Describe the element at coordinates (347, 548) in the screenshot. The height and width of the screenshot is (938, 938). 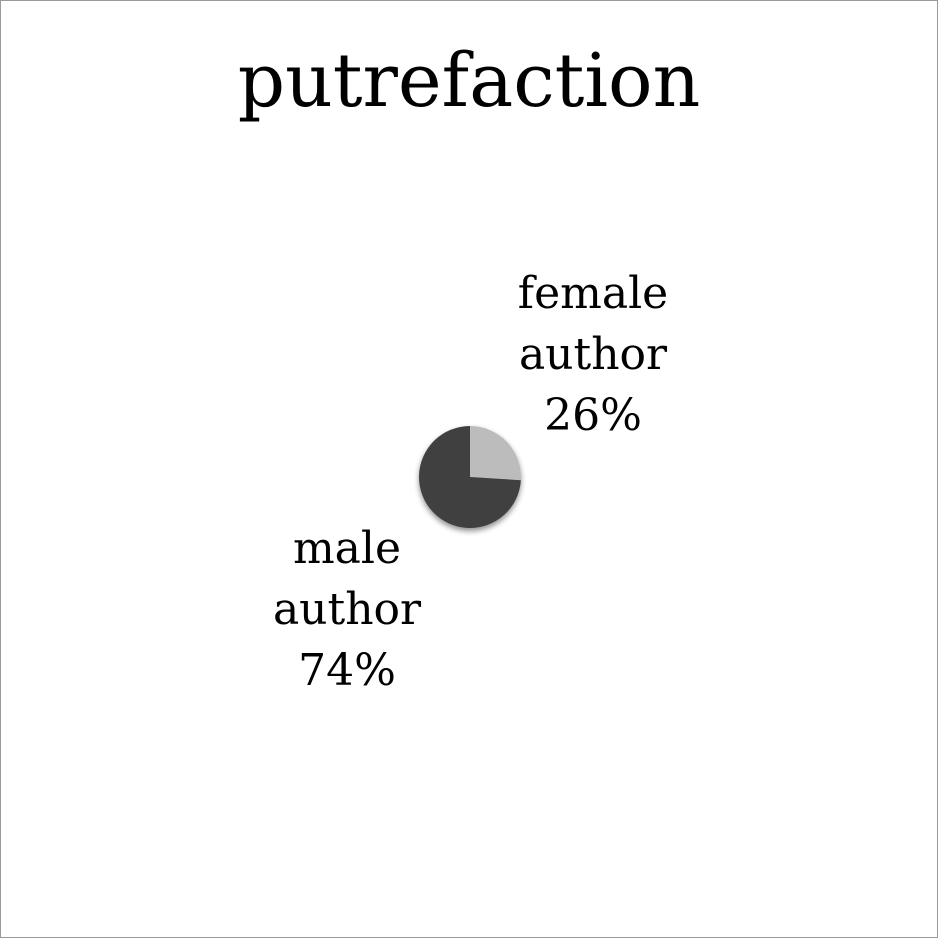
I see `slice-category-line1: male` at that location.